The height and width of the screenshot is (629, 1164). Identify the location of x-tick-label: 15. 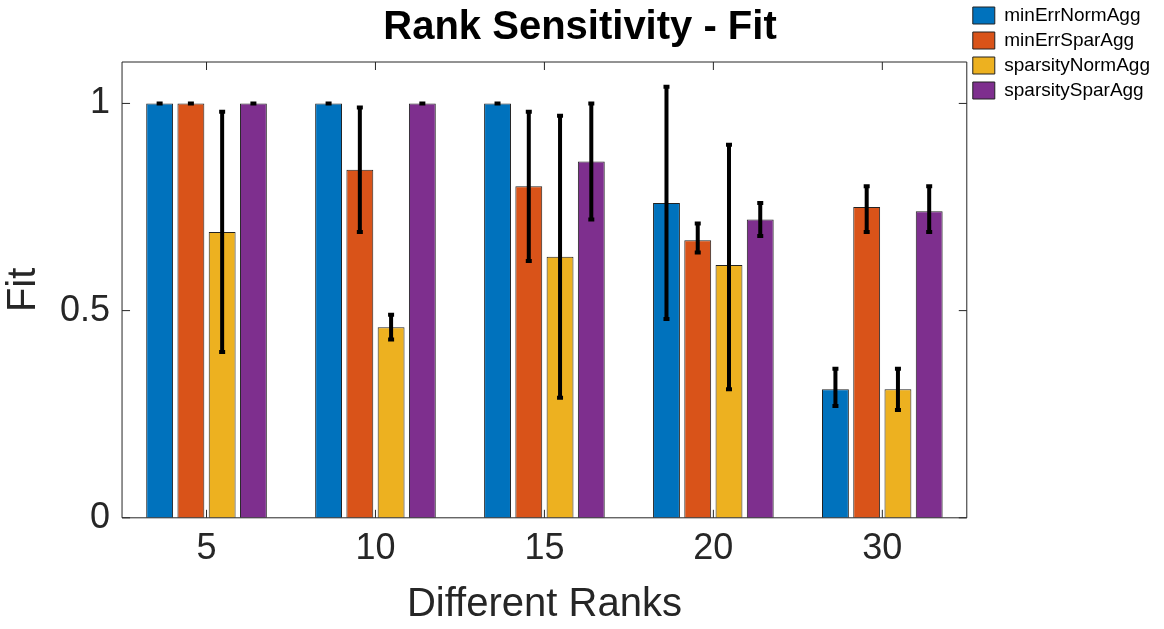
(544, 547).